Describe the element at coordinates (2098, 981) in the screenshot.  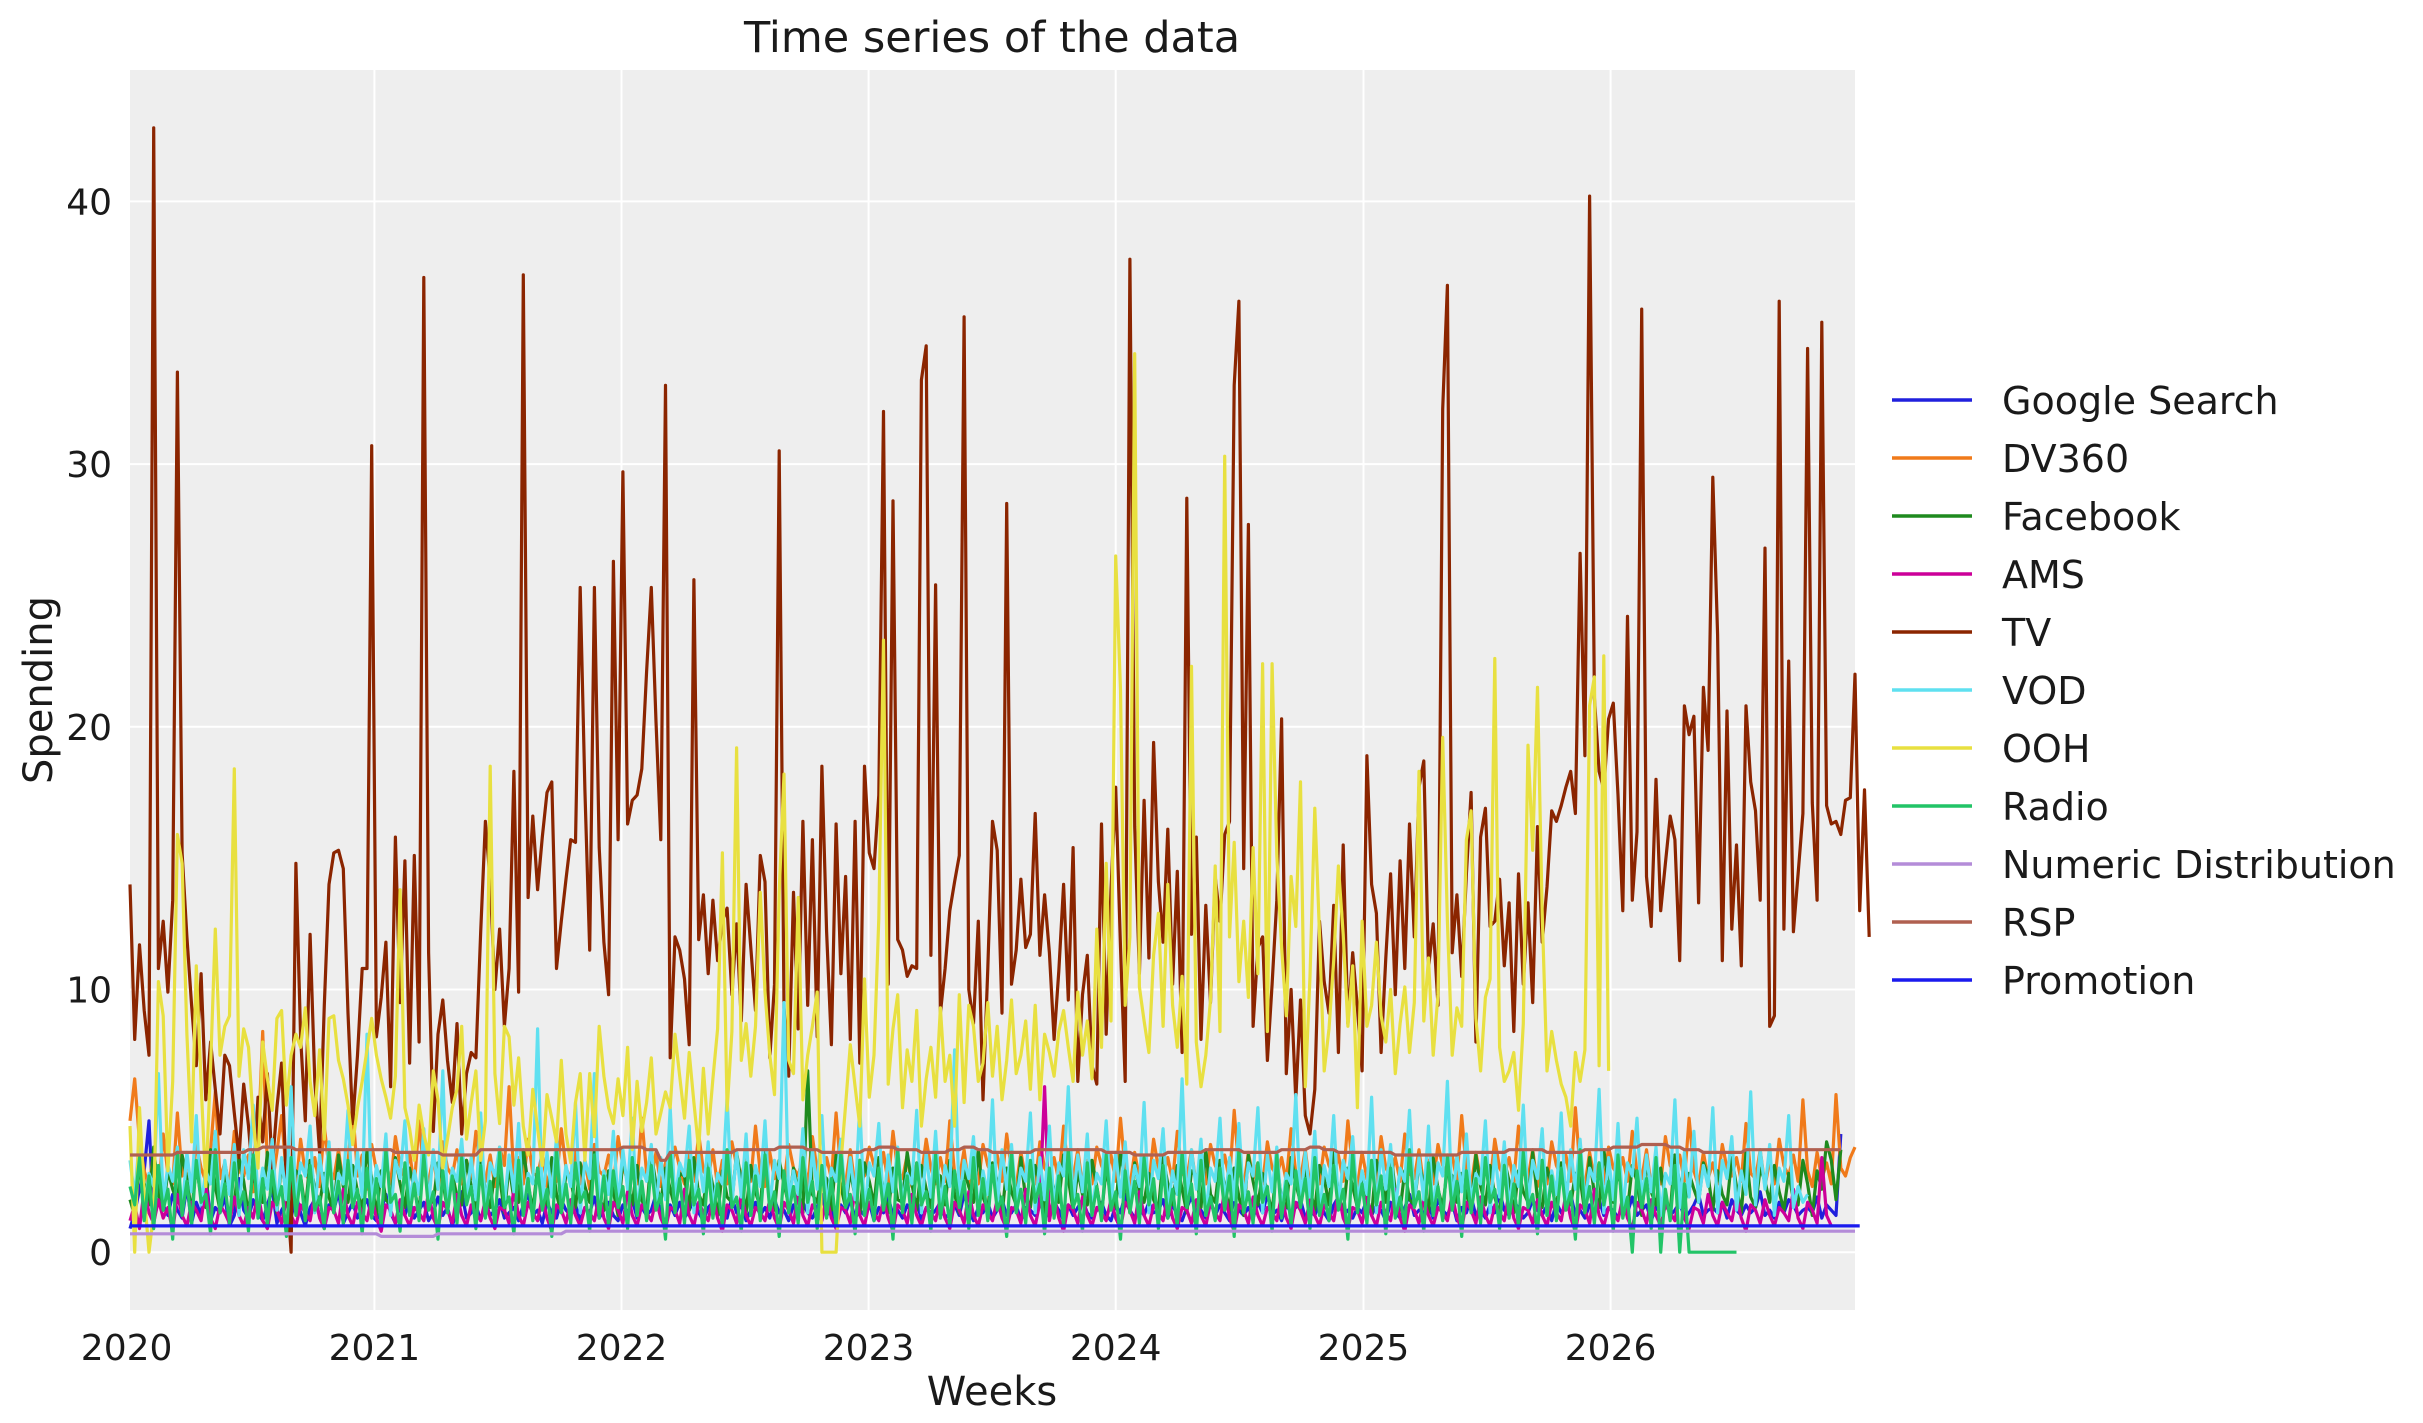
I see `legend-label: Promotion` at that location.